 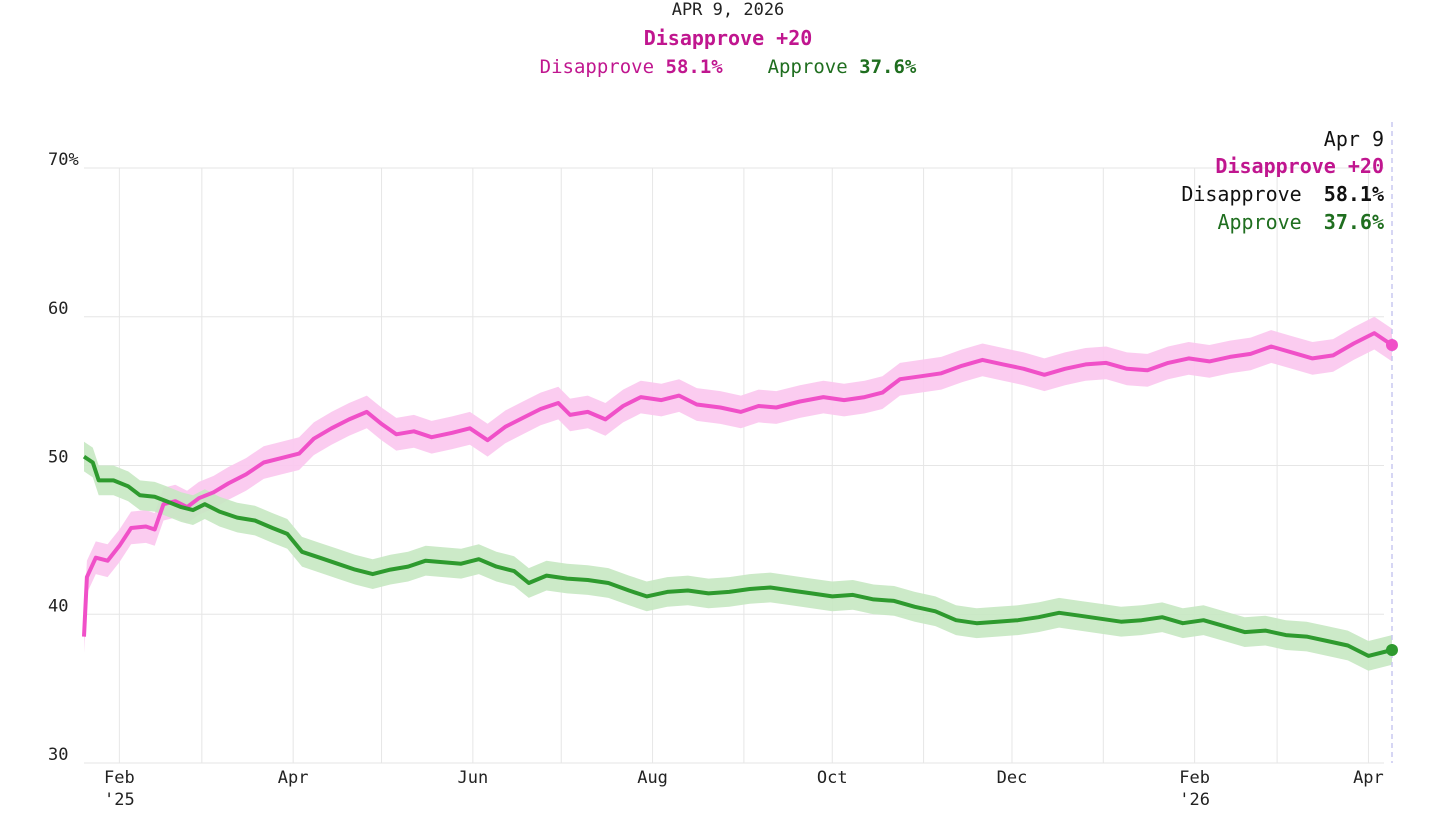 What do you see at coordinates (1299, 166) in the screenshot?
I see `tooltip-margin: Disapprove +20` at bounding box center [1299, 166].